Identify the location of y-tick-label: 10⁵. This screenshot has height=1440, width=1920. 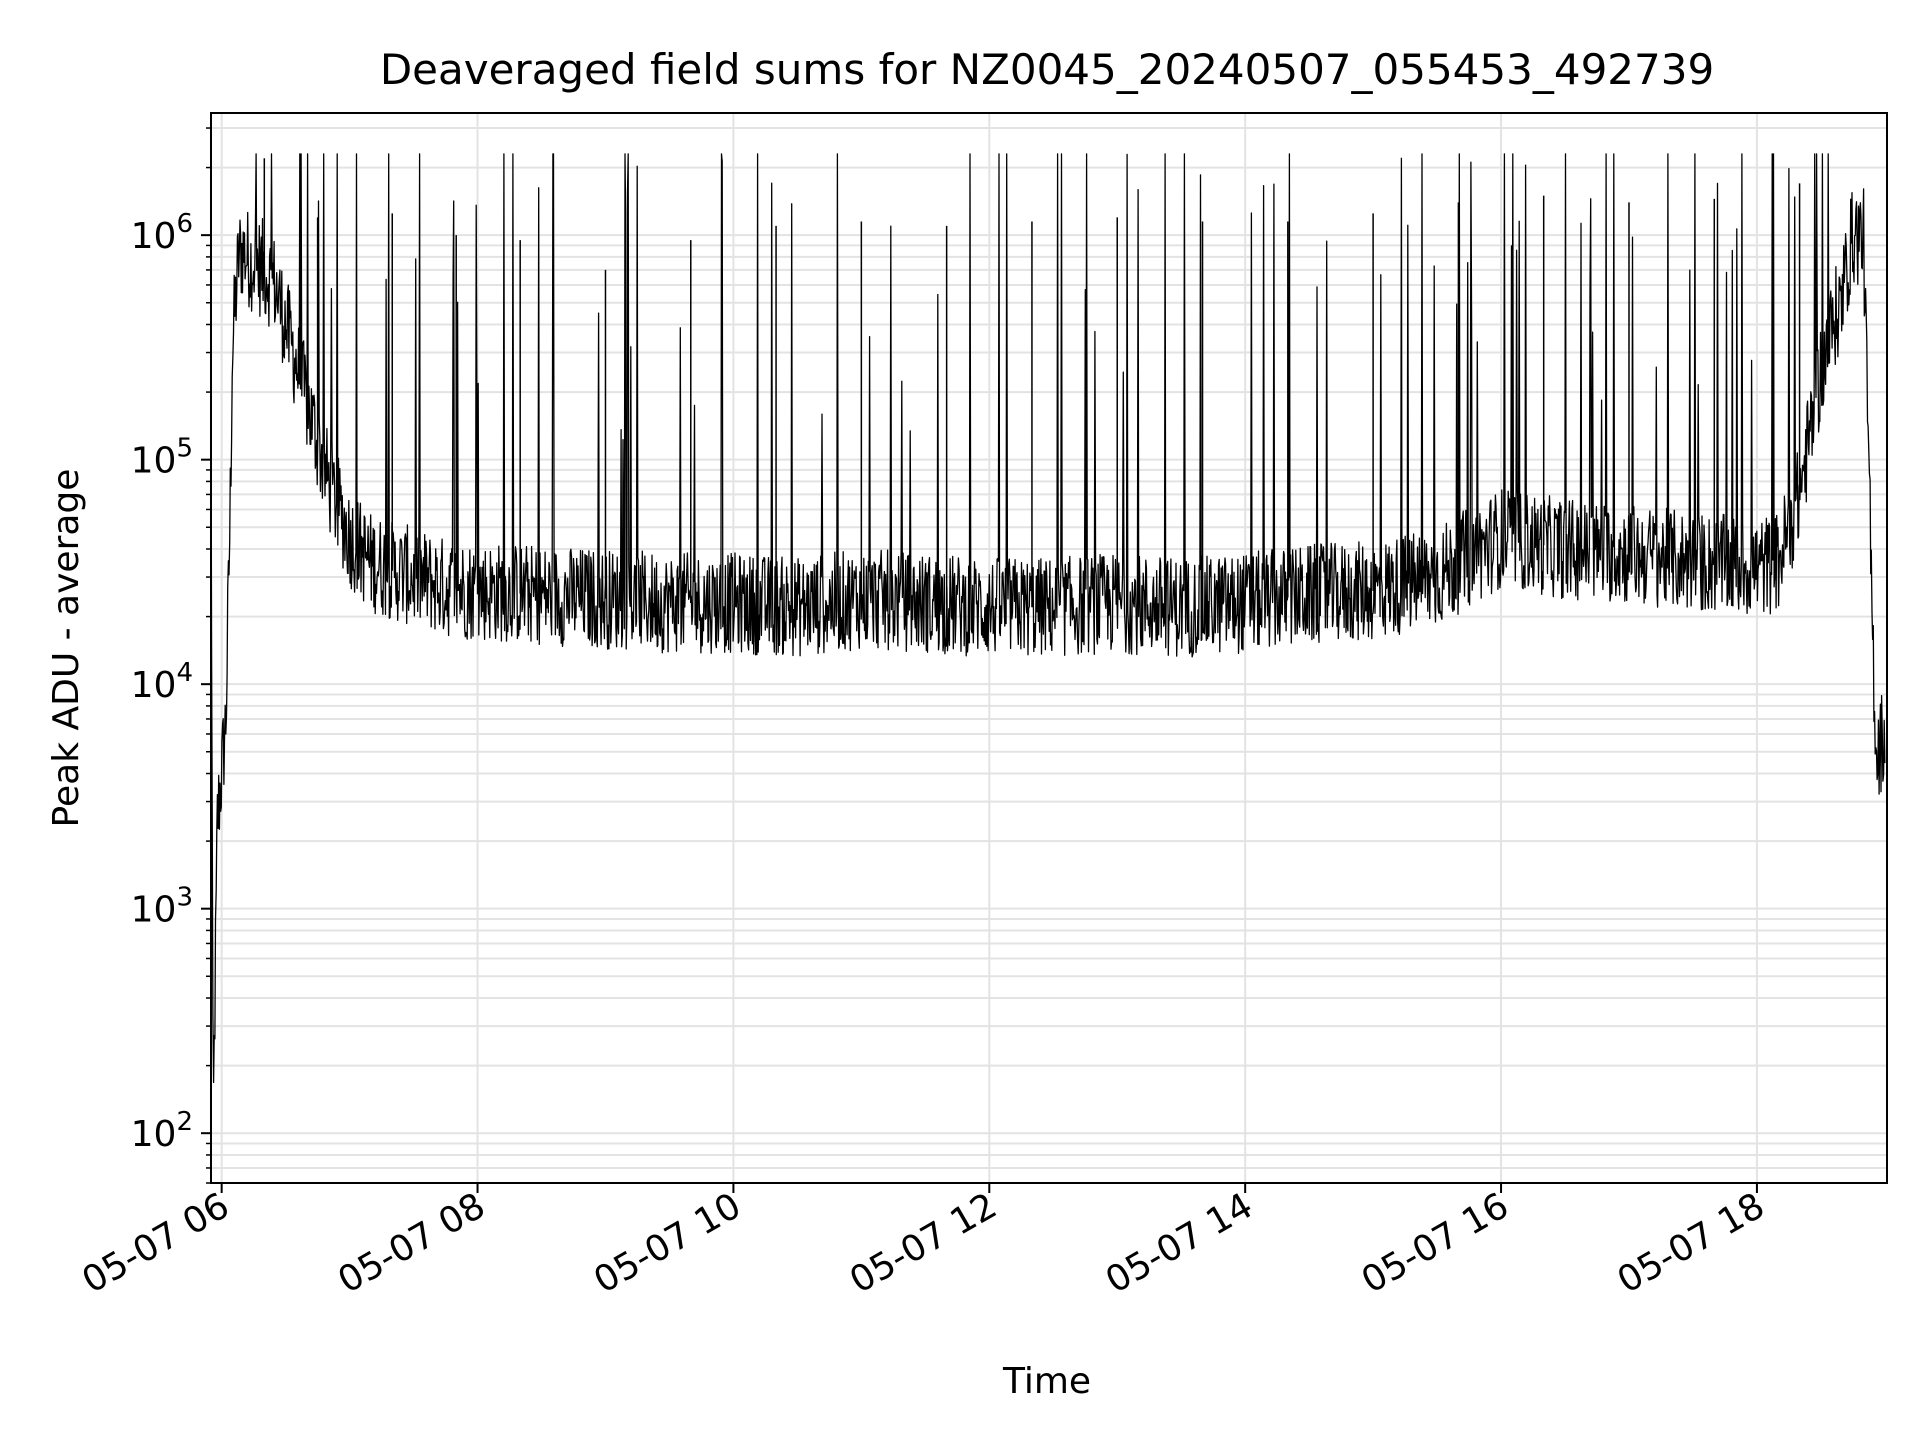
(162, 458).